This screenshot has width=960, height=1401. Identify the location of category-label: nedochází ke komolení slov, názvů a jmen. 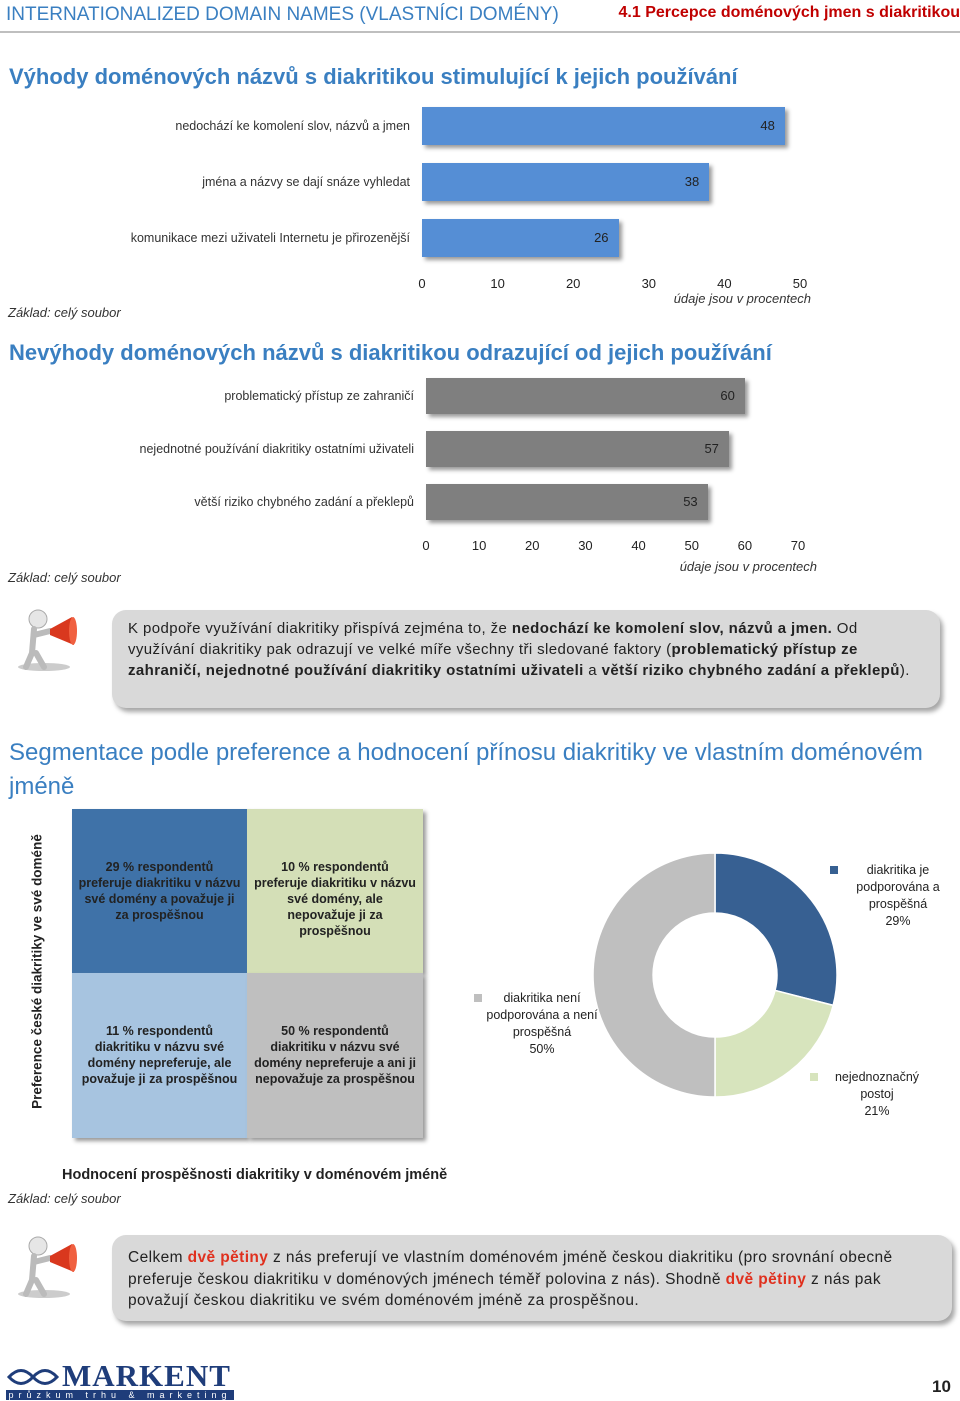
(292, 126).